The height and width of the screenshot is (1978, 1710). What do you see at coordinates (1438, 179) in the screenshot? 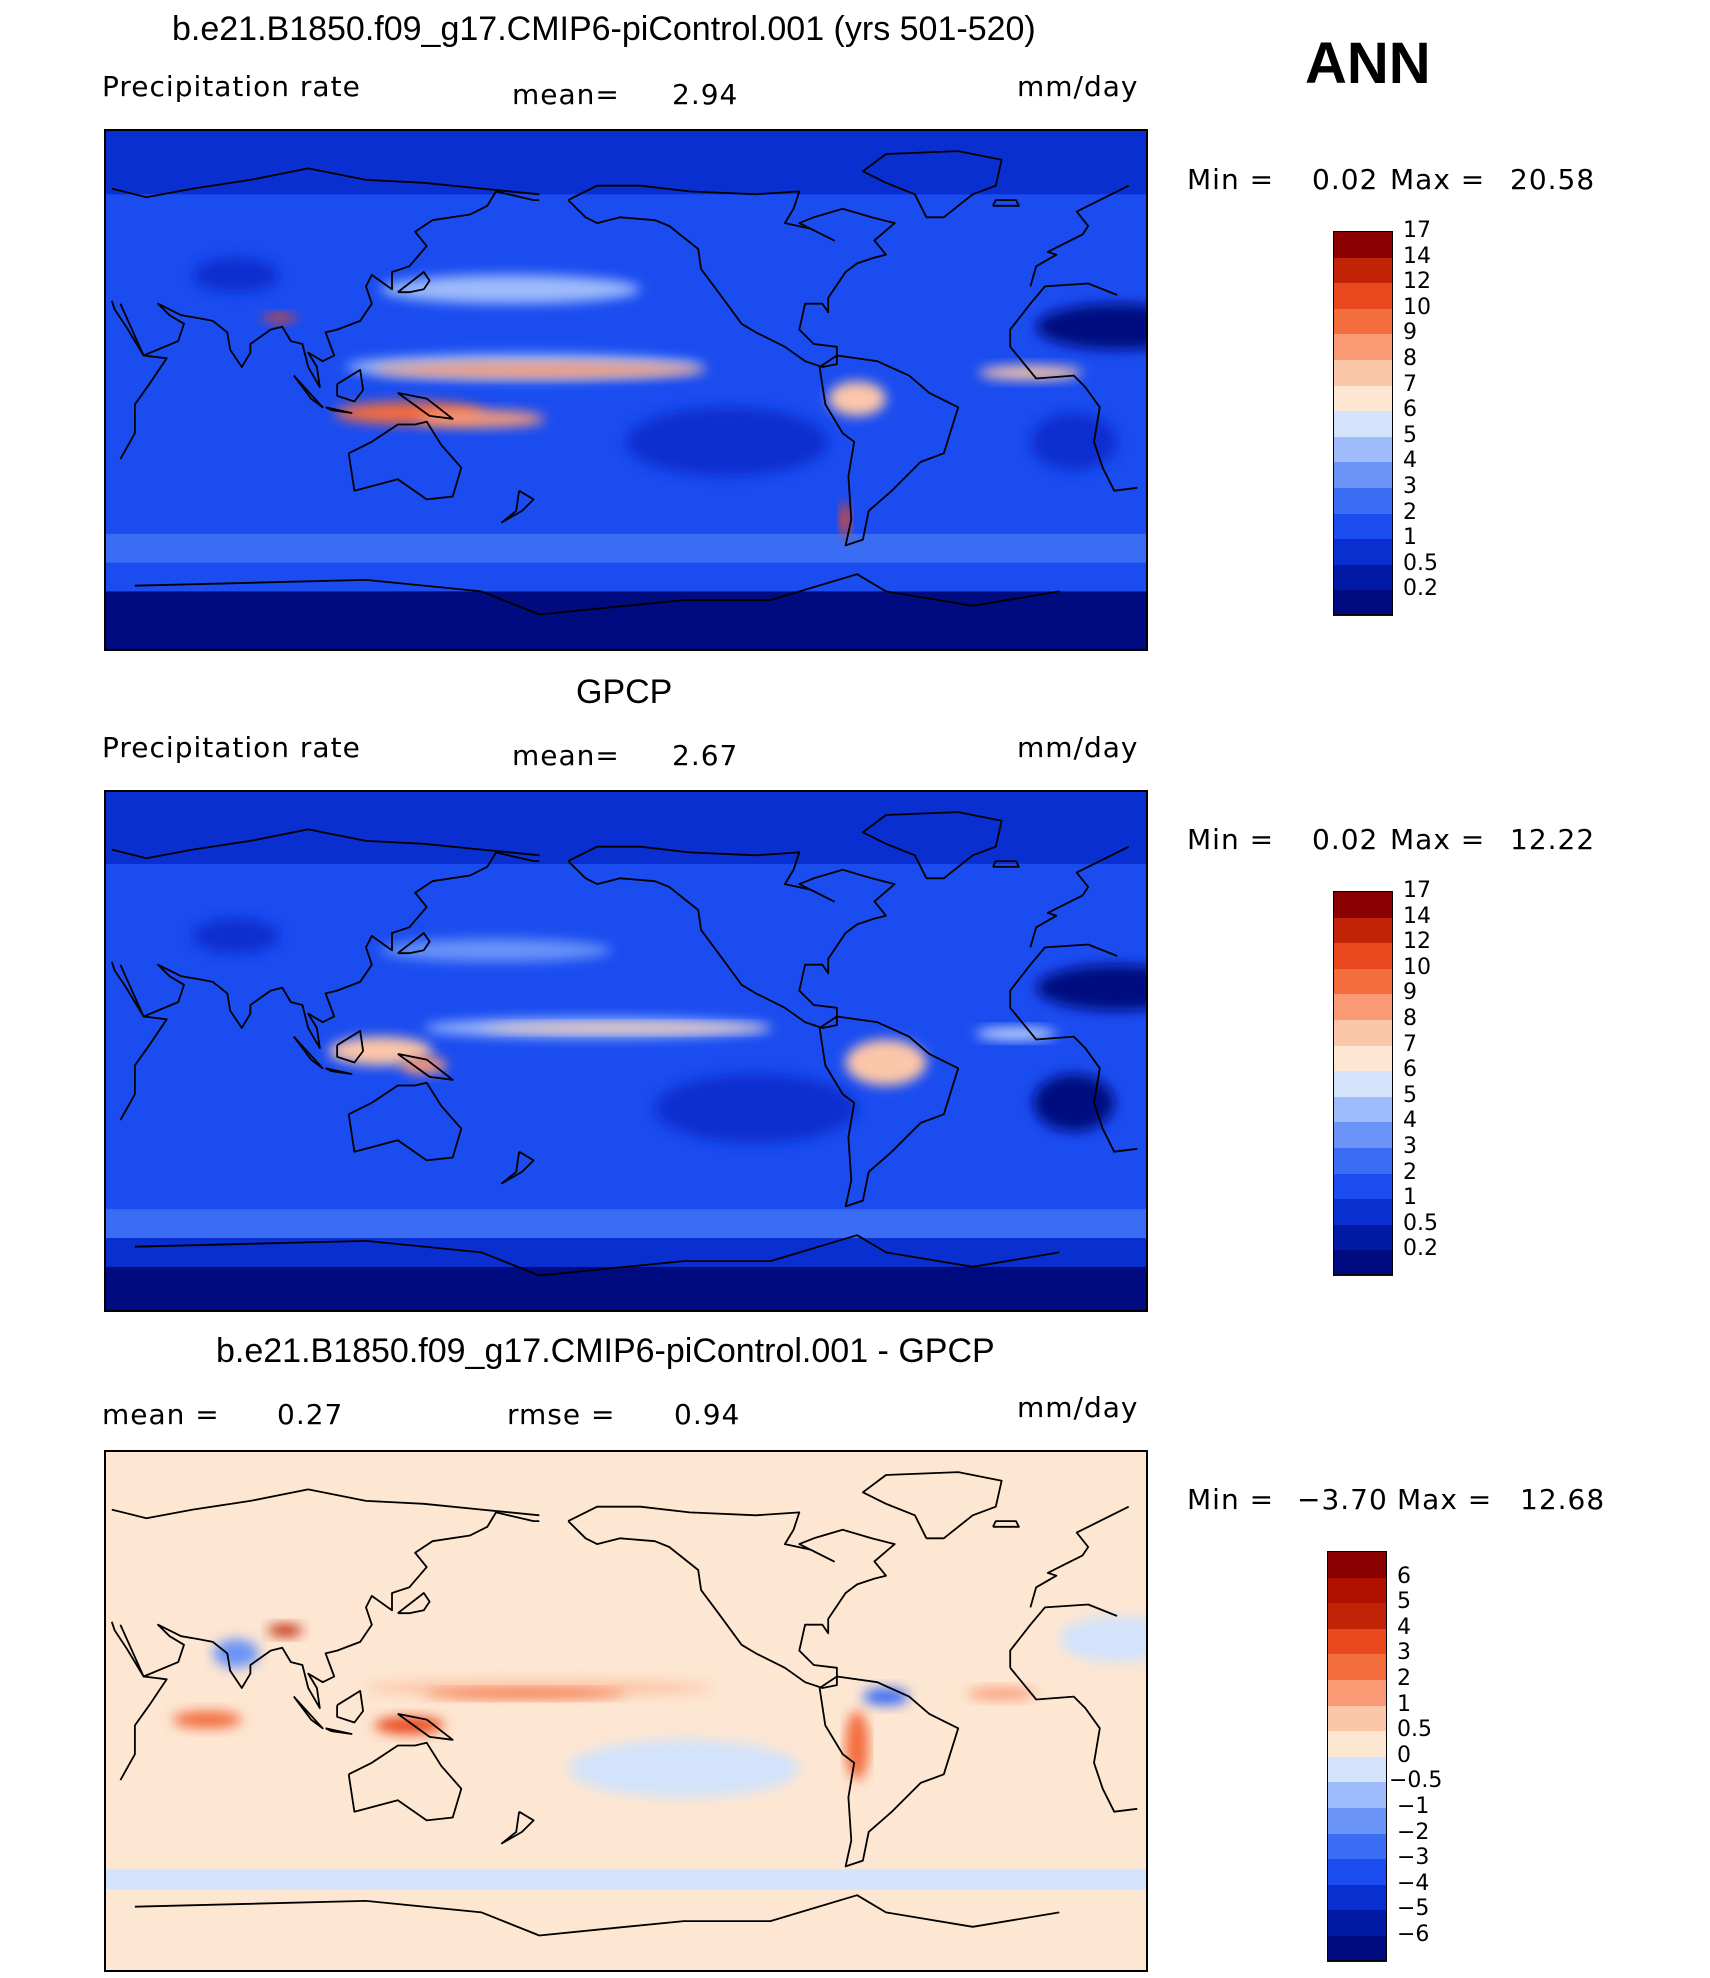
I see `panel1-max-label: Max =` at bounding box center [1438, 179].